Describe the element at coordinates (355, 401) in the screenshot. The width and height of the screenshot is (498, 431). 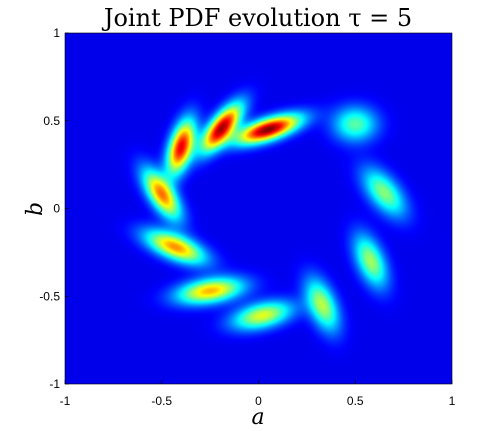
I see `x-tick-label: 0.5` at that location.